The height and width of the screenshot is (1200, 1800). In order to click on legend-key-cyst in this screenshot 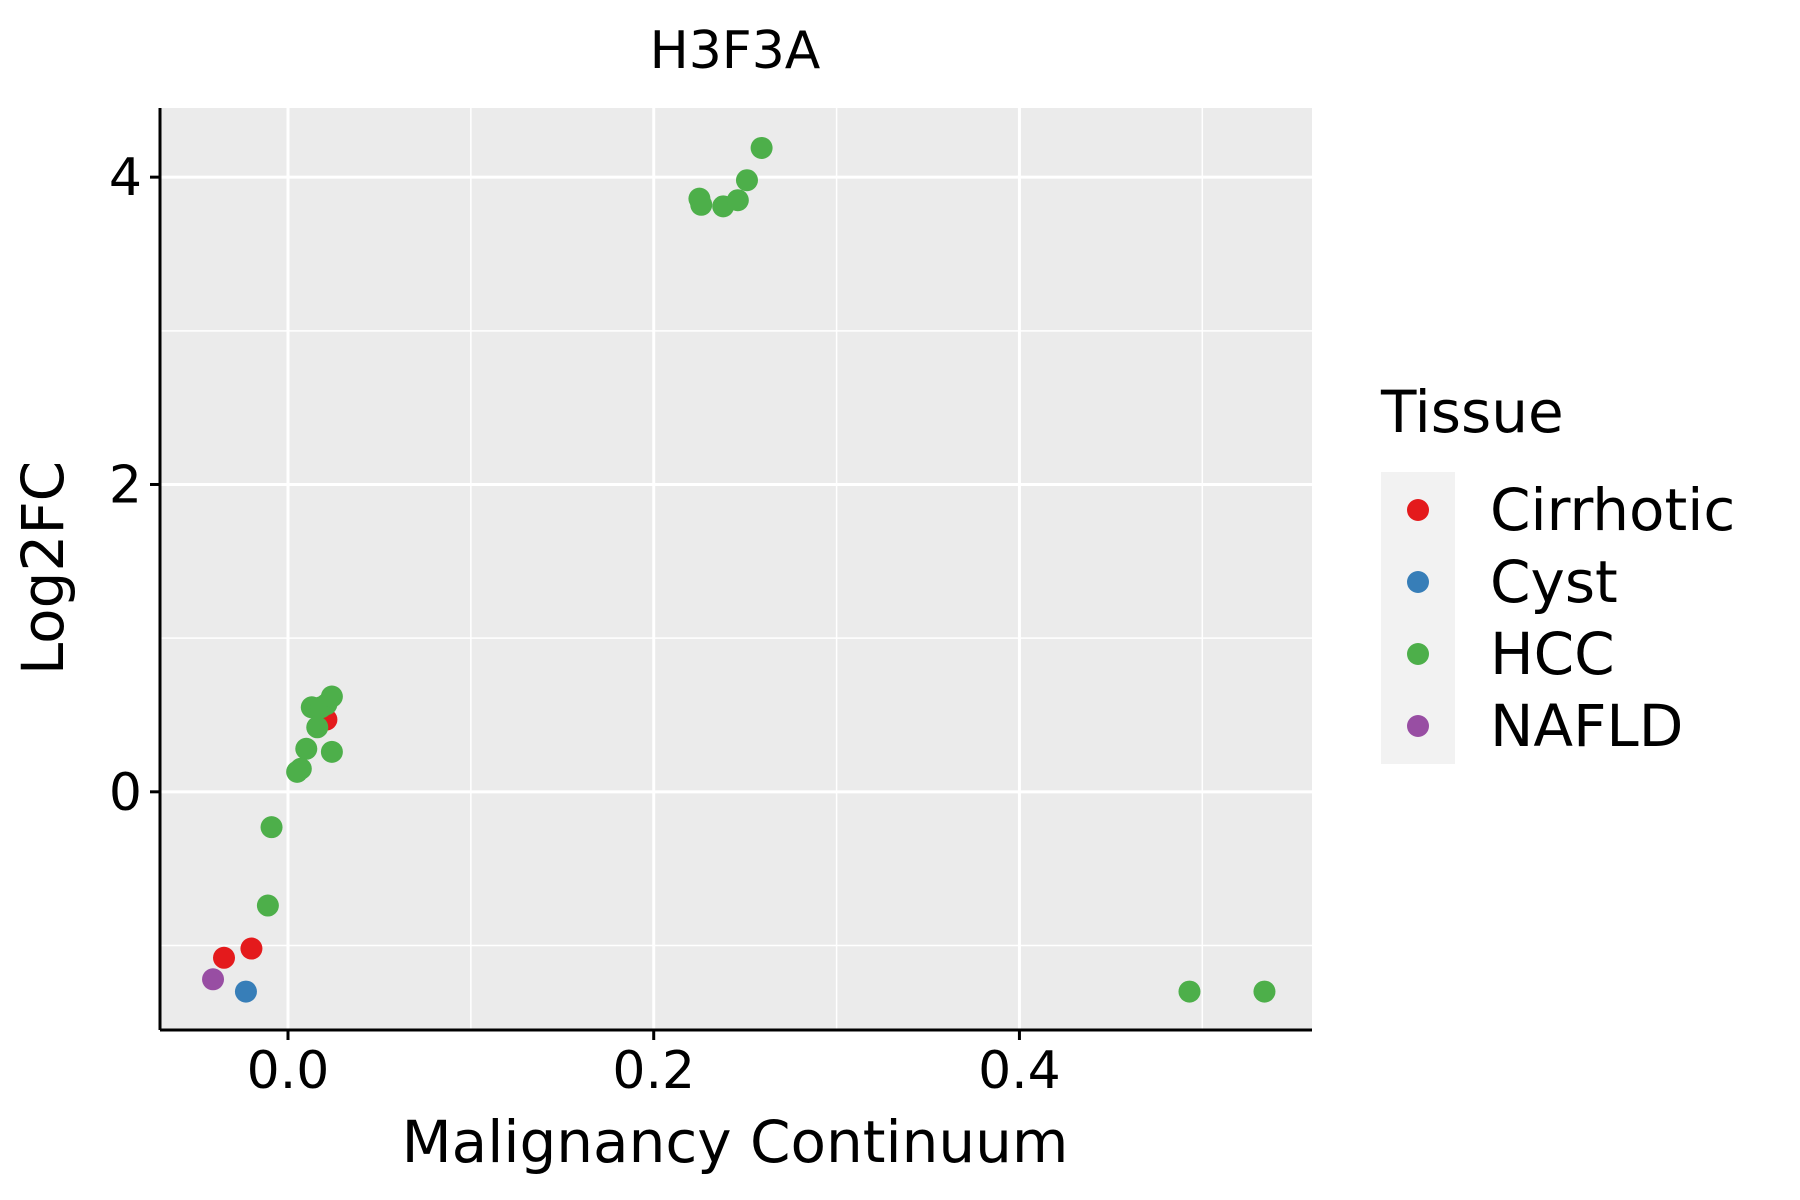, I will do `click(1418, 582)`.